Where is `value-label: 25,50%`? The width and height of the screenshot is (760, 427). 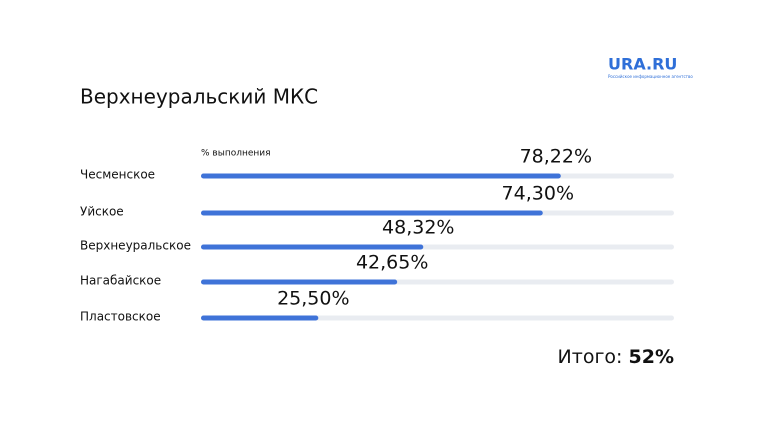 value-label: 25,50% is located at coordinates (313, 299).